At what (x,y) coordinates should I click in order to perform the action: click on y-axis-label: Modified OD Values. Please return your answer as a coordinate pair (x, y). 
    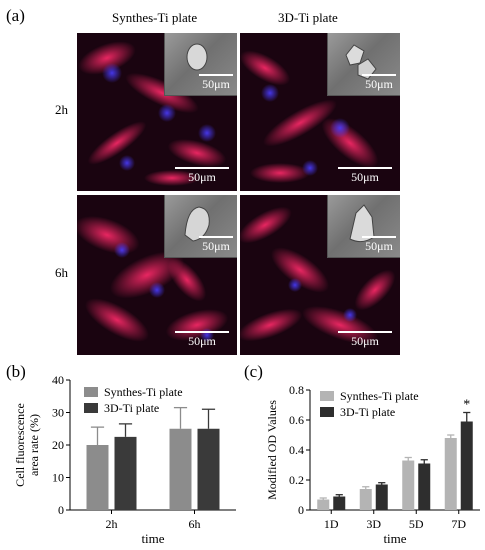
    Looking at the image, I should click on (272, 450).